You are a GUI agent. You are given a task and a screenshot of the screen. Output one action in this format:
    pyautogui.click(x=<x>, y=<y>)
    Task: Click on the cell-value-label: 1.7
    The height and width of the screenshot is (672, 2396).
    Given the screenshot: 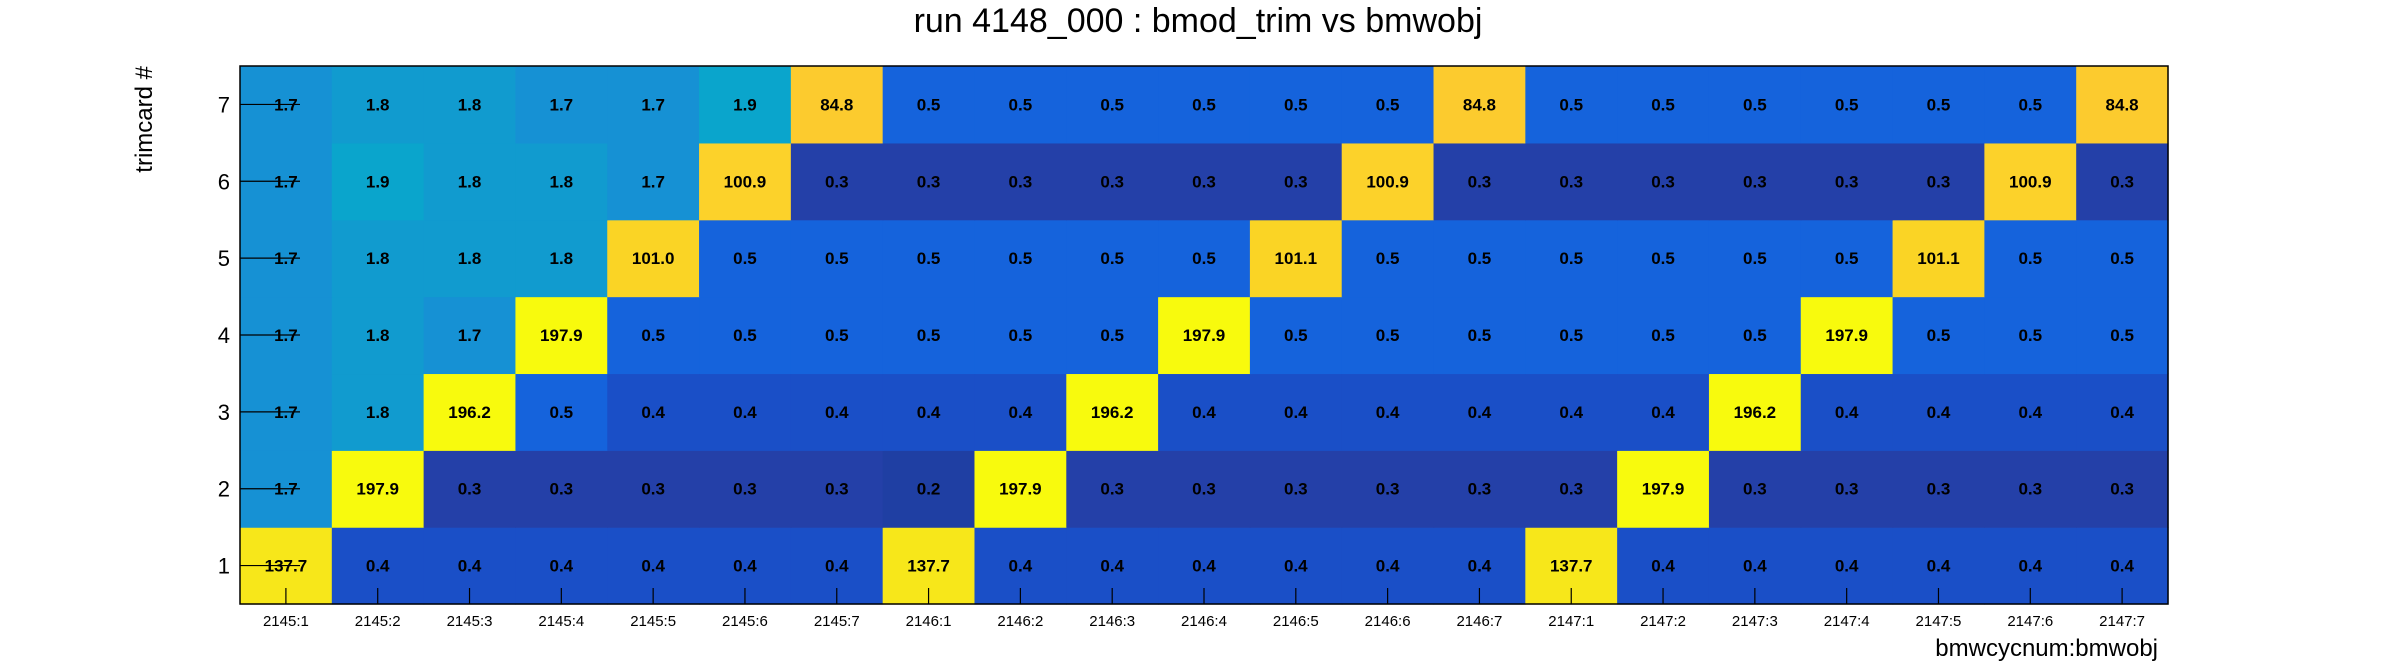 What is the action you would take?
    pyautogui.click(x=470, y=335)
    